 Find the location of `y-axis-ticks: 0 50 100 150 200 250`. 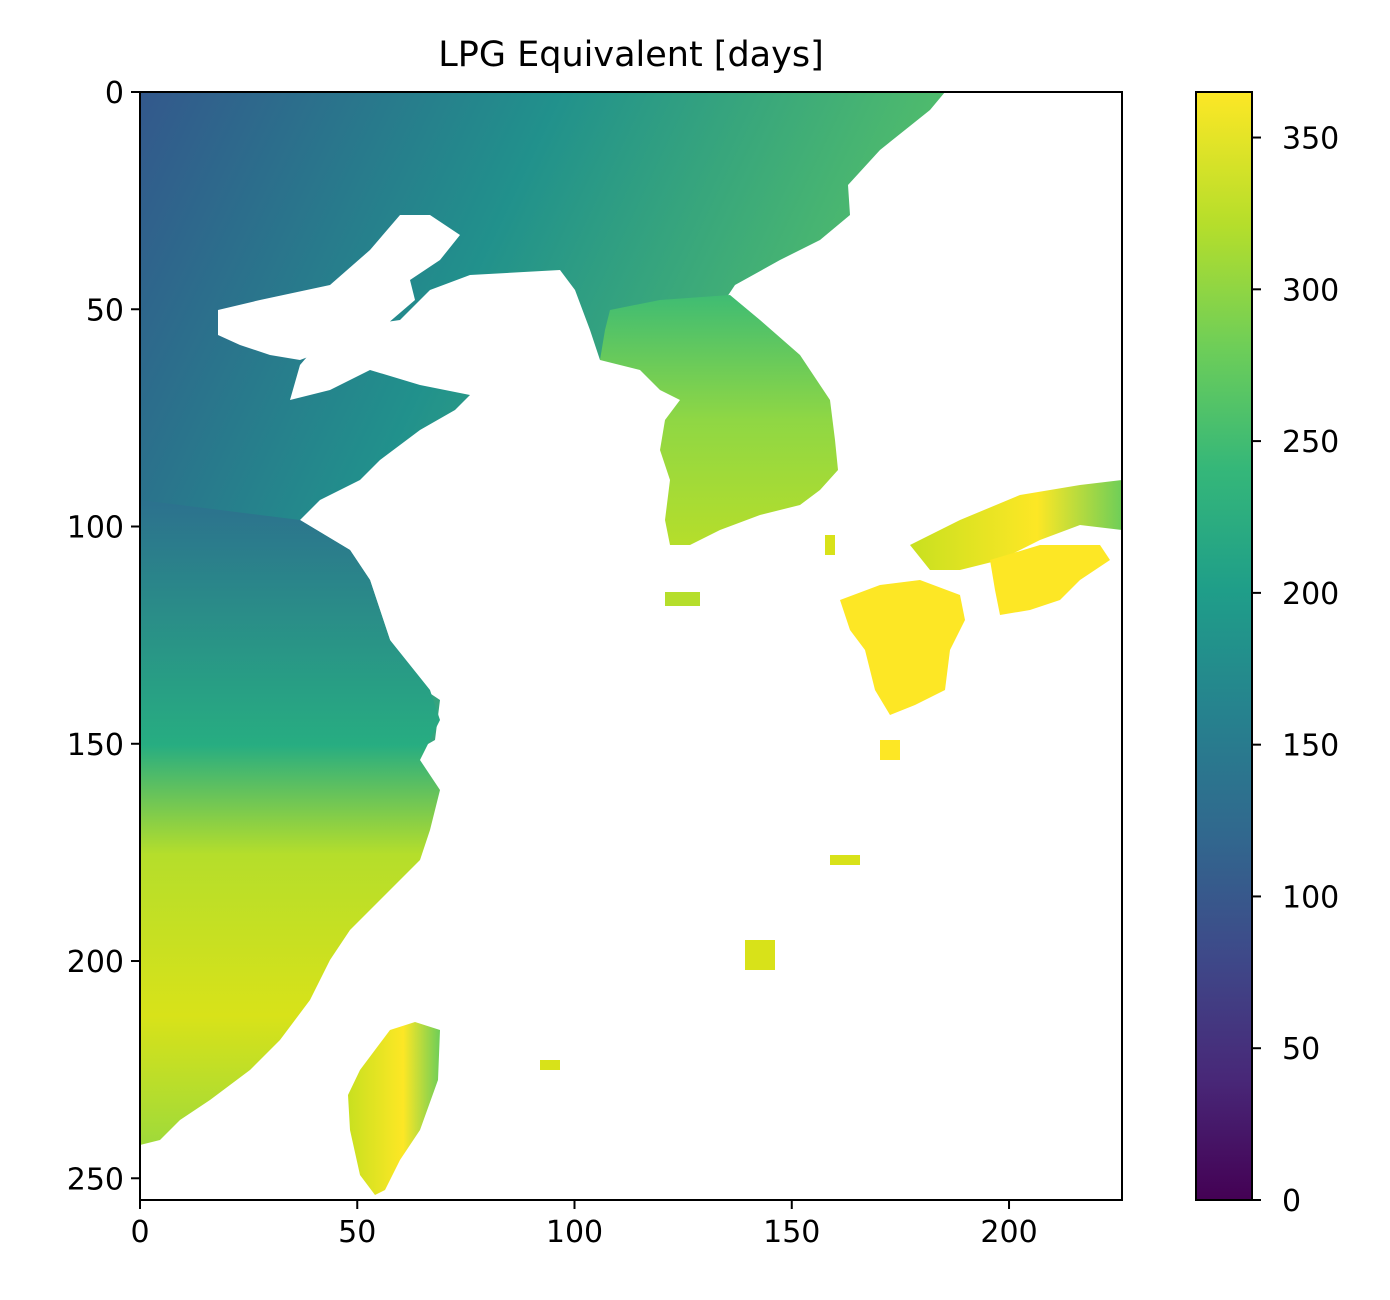

y-axis-ticks: 0 50 100 150 200 250 is located at coordinates (103, 636).